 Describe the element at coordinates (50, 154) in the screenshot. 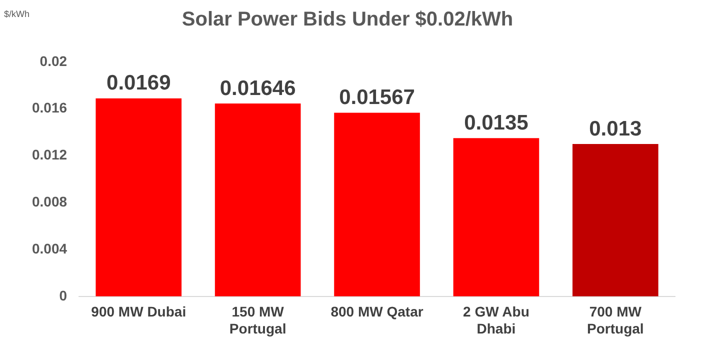

I see `y-tick-label: 0.012` at that location.